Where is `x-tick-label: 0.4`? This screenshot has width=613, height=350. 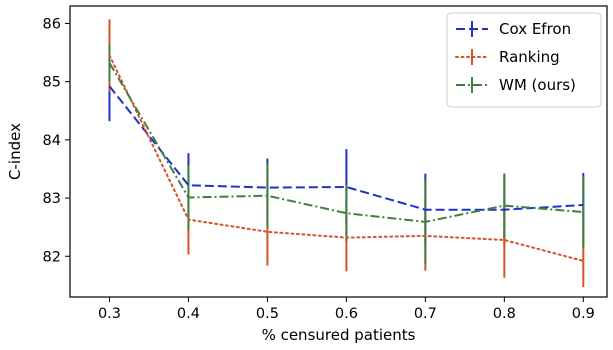 x-tick-label: 0.4 is located at coordinates (188, 314).